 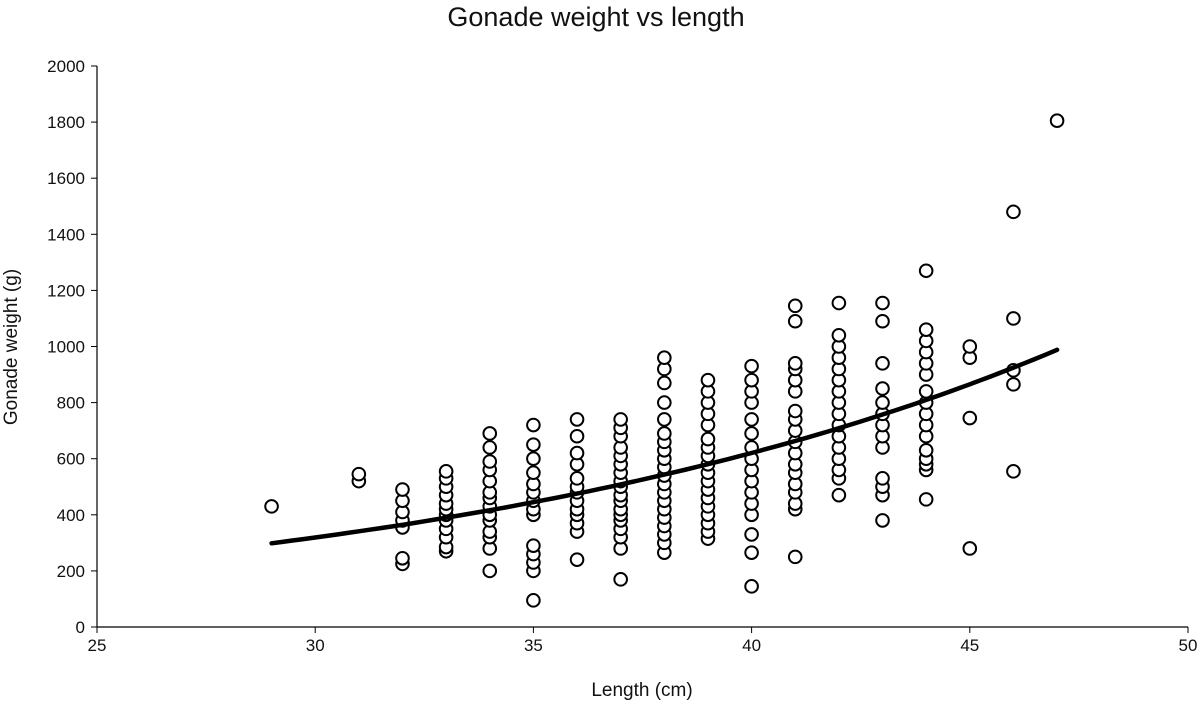 I want to click on y-tick-label: 1400, so click(x=66, y=234).